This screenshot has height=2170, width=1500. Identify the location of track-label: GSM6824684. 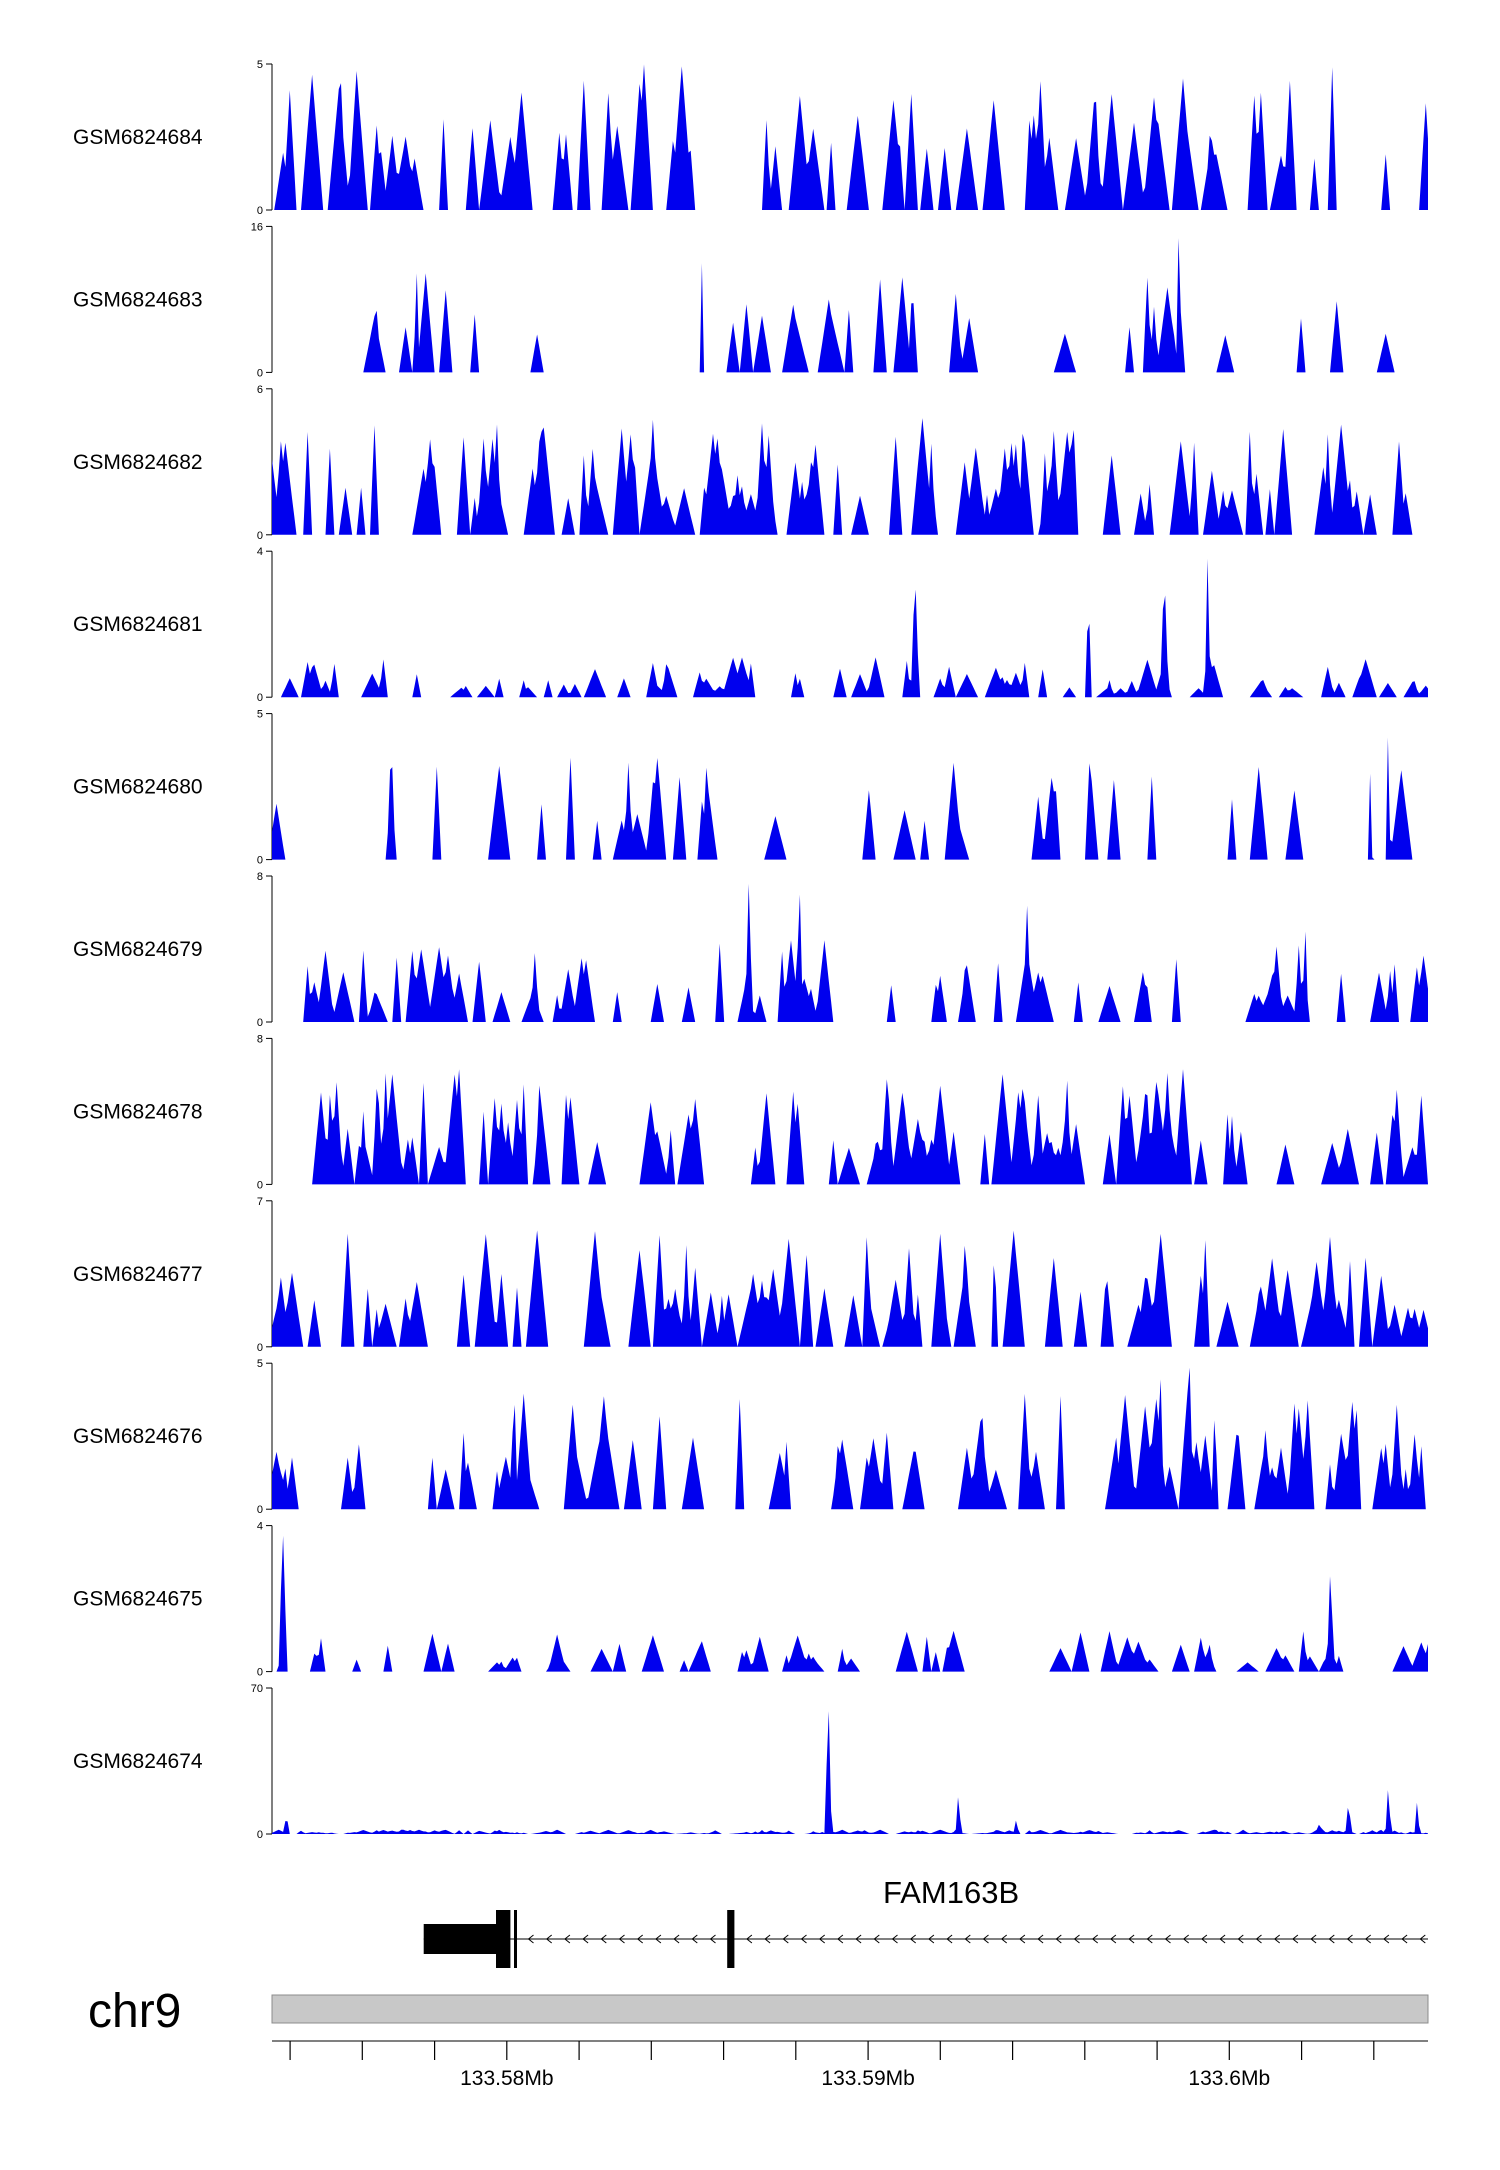
(138, 137).